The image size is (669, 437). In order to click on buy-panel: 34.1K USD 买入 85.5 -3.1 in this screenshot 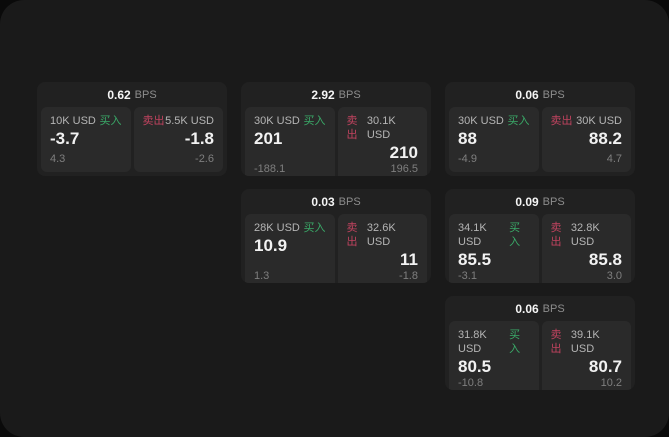, I will do `click(494, 248)`.